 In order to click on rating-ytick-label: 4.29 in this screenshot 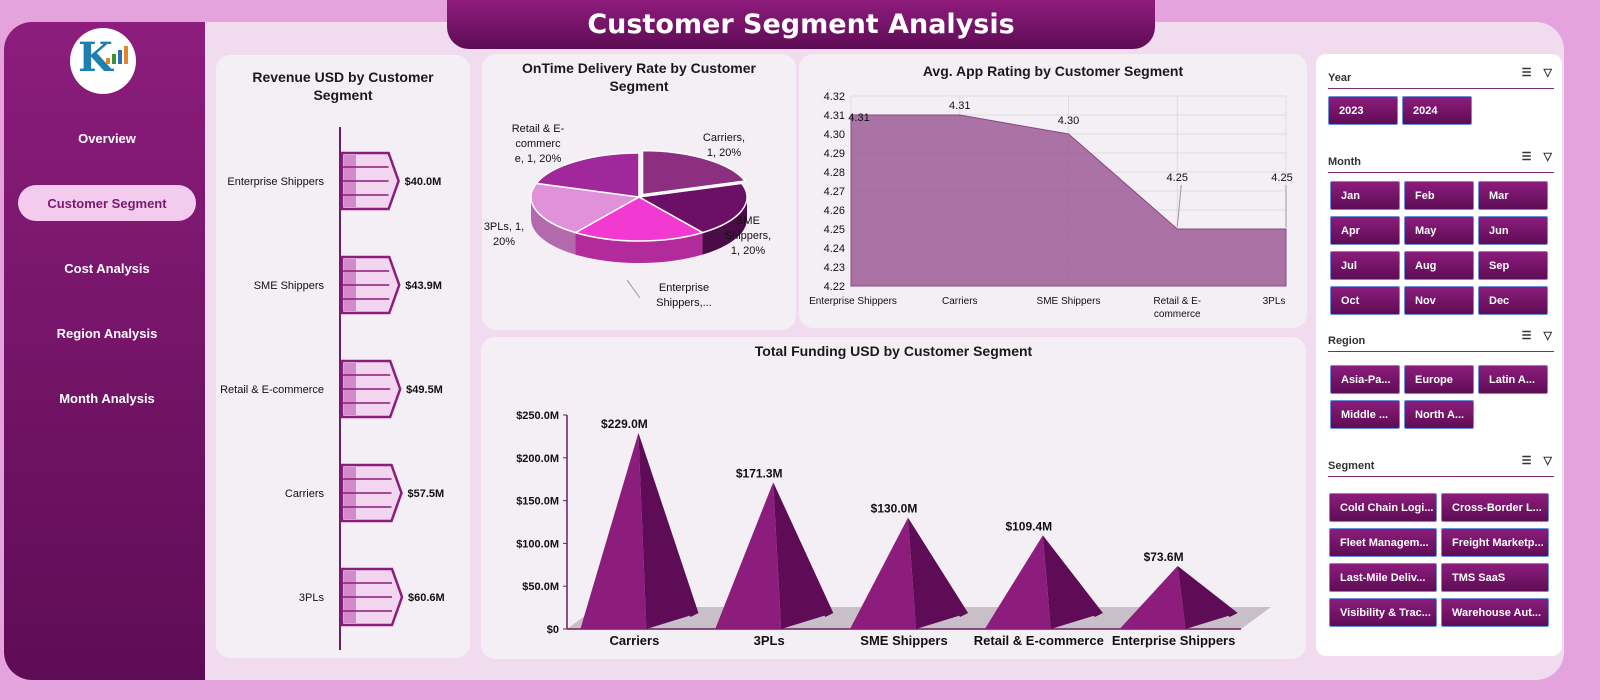, I will do `click(834, 154)`.